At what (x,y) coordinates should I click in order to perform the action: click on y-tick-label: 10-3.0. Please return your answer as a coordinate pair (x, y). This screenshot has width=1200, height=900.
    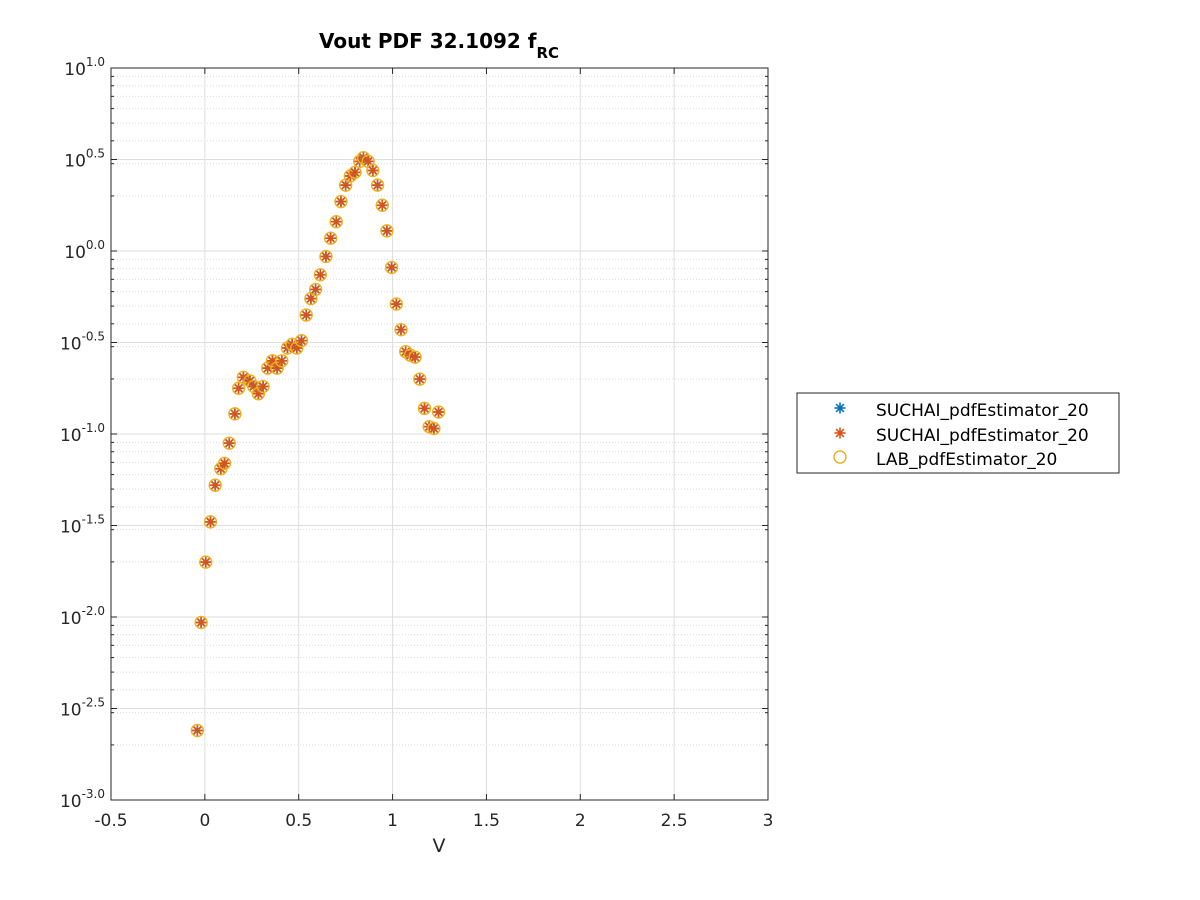
    Looking at the image, I should click on (82, 799).